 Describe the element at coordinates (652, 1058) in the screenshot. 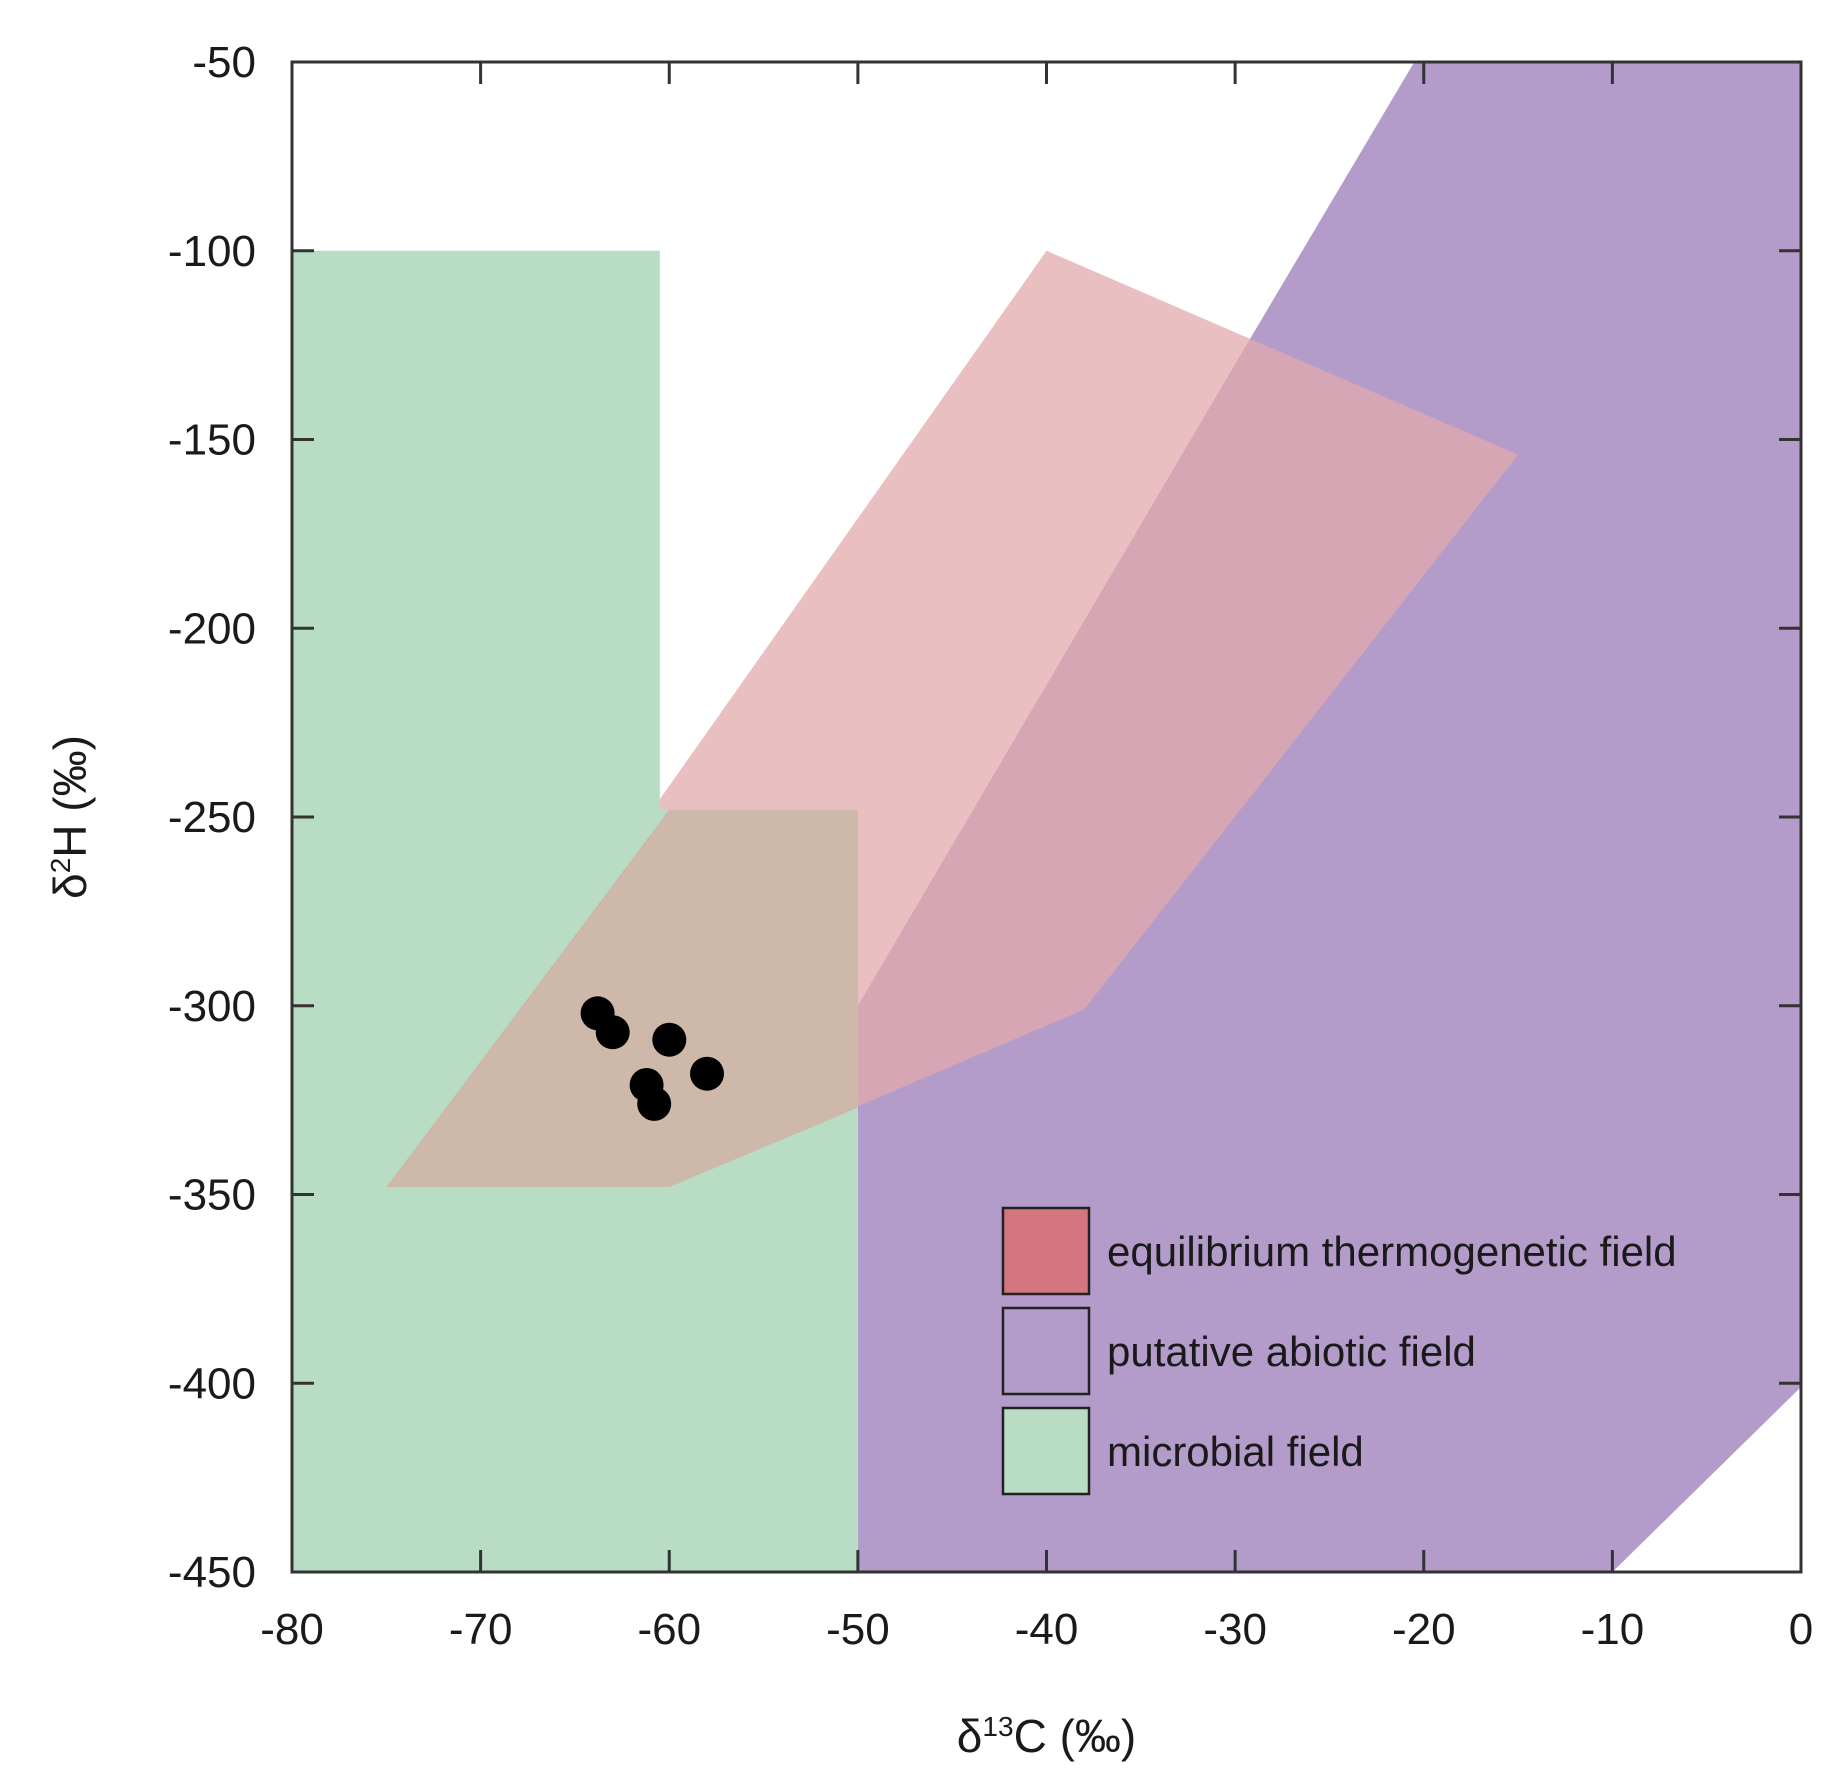

I see `data-points` at that location.